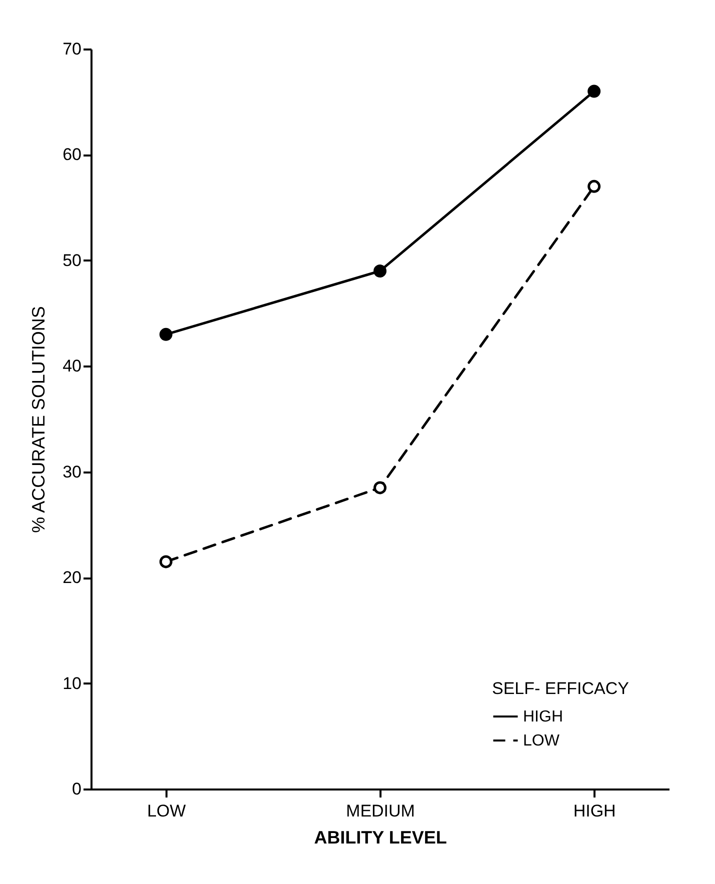 This screenshot has width=715, height=884. I want to click on x-tick-label: LOW, so click(166, 811).